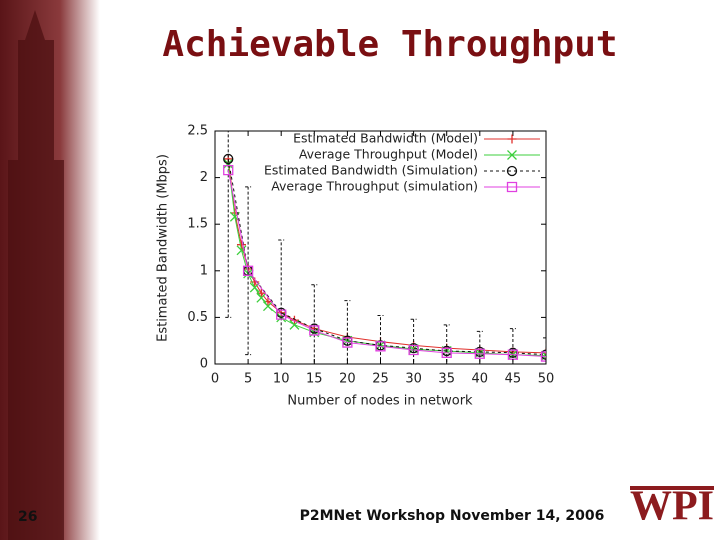  Describe the element at coordinates (204, 364) in the screenshot. I see `y-tick-label: 0` at that location.